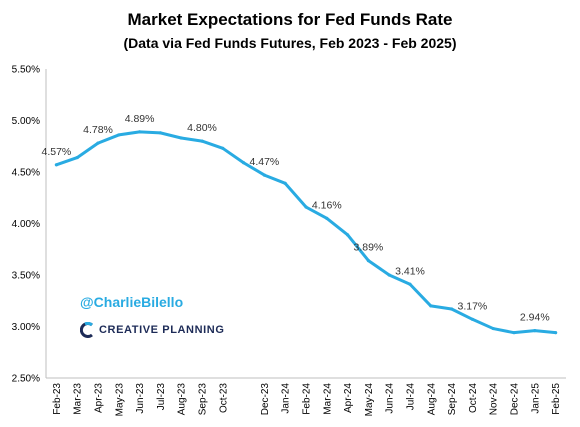 The height and width of the screenshot is (427, 580). Describe the element at coordinates (140, 119) in the screenshot. I see `data-label: 4.89%` at that location.